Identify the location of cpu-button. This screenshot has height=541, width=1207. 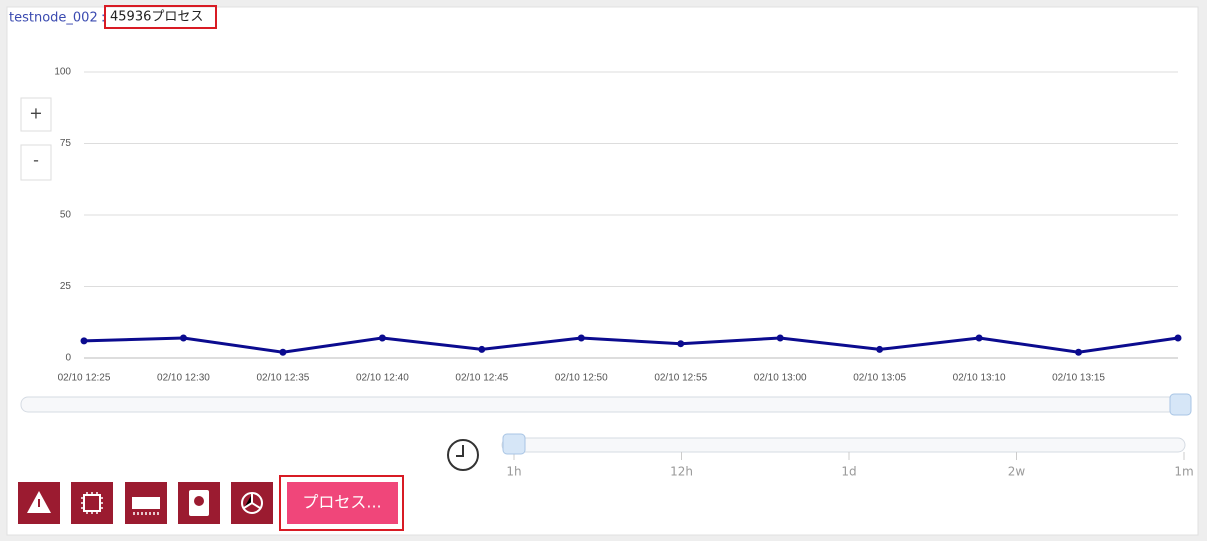
(92, 503).